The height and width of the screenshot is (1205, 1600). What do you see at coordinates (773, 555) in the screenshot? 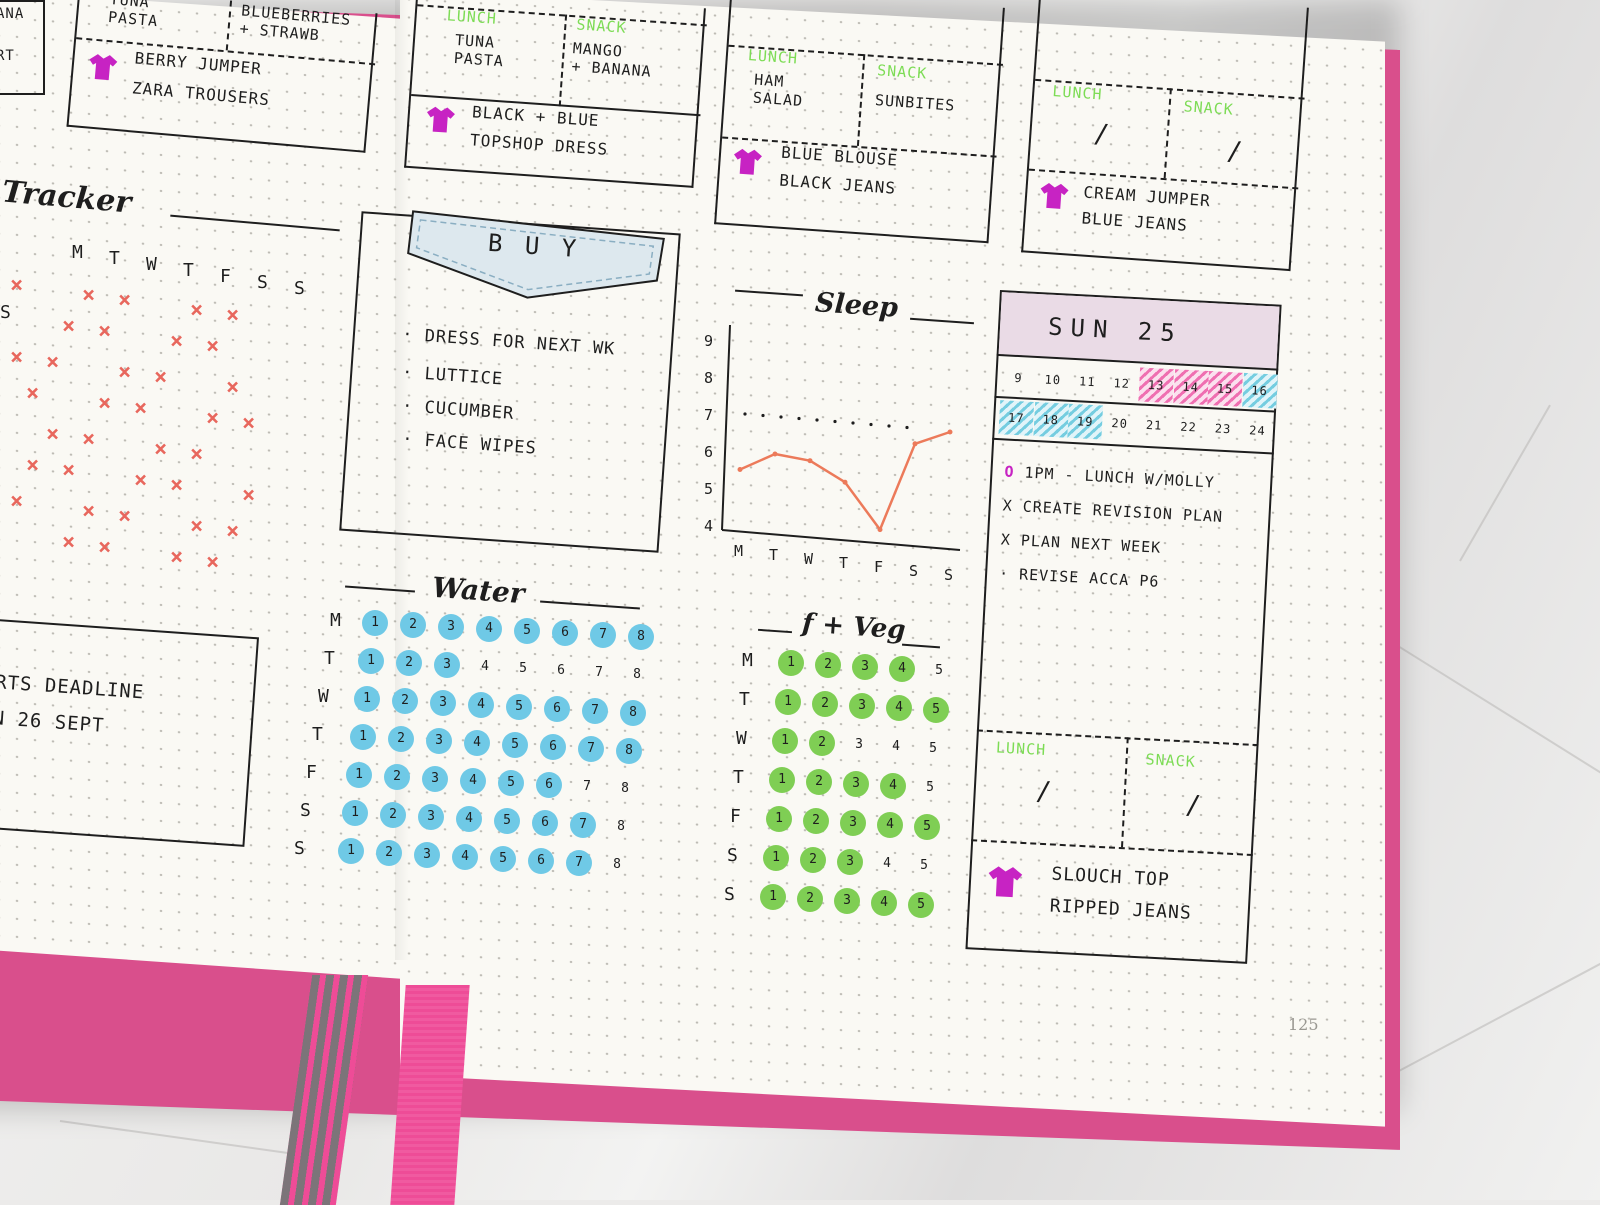
I see `x-tick-label: T` at bounding box center [773, 555].